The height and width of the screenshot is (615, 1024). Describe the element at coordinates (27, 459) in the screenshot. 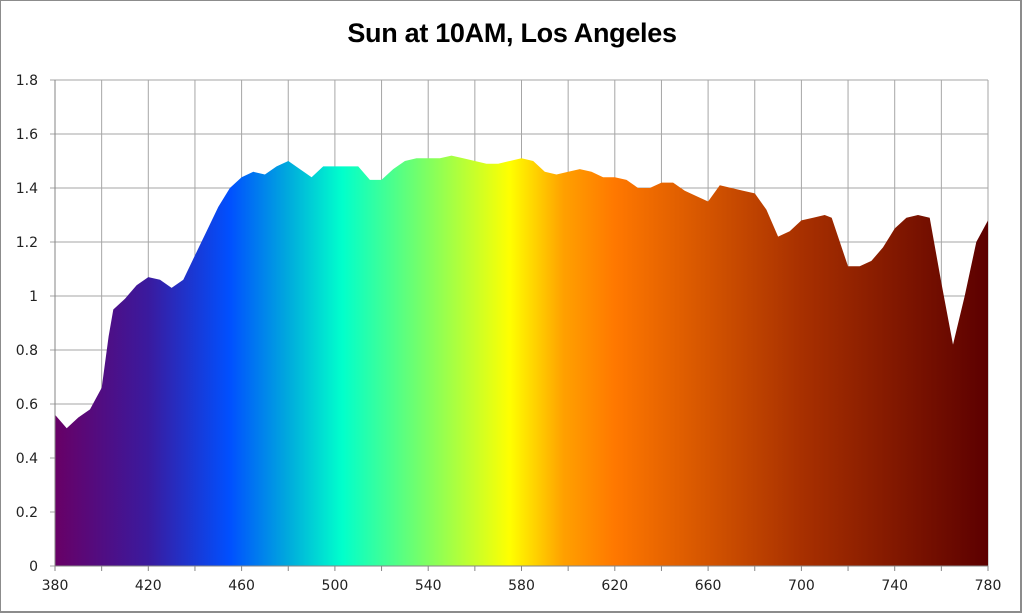

I see `y-tick-label: 0.4` at that location.